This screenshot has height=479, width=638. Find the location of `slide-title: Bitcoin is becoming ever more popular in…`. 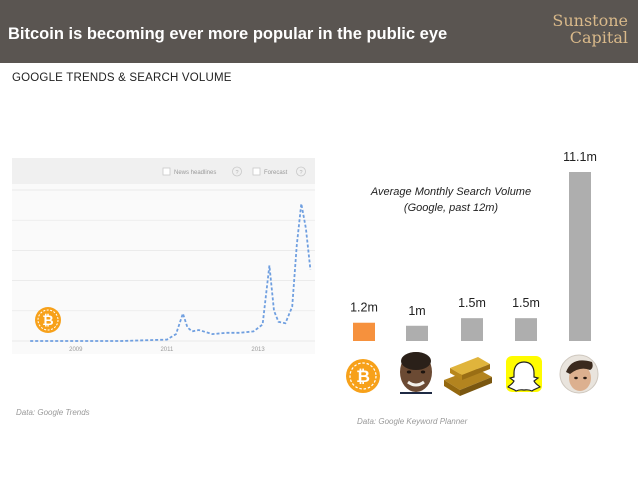

slide-title: Bitcoin is becoming ever more popular in… is located at coordinates (228, 34).